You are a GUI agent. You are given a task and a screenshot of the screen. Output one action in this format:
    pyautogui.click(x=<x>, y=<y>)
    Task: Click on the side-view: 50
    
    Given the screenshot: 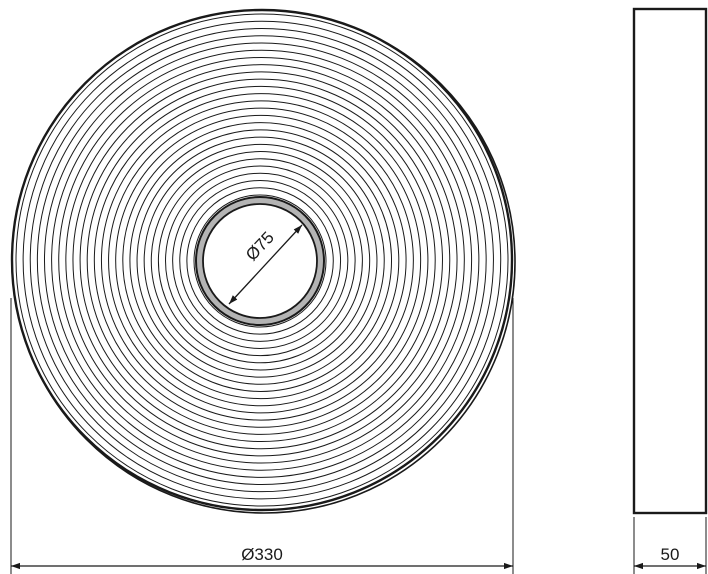 What is the action you would take?
    pyautogui.click(x=670, y=290)
    